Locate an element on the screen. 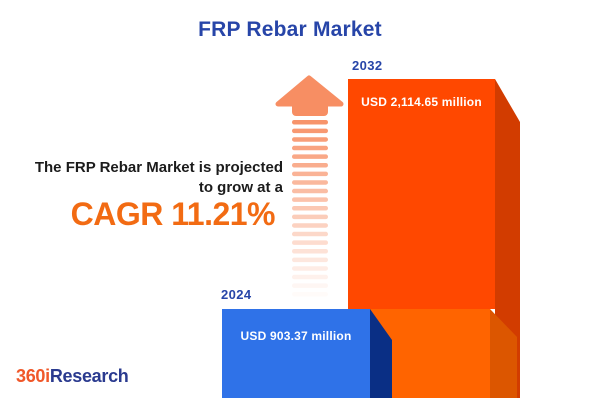 The width and height of the screenshot is (600, 400). bar-2024-side is located at coordinates (381, 353).